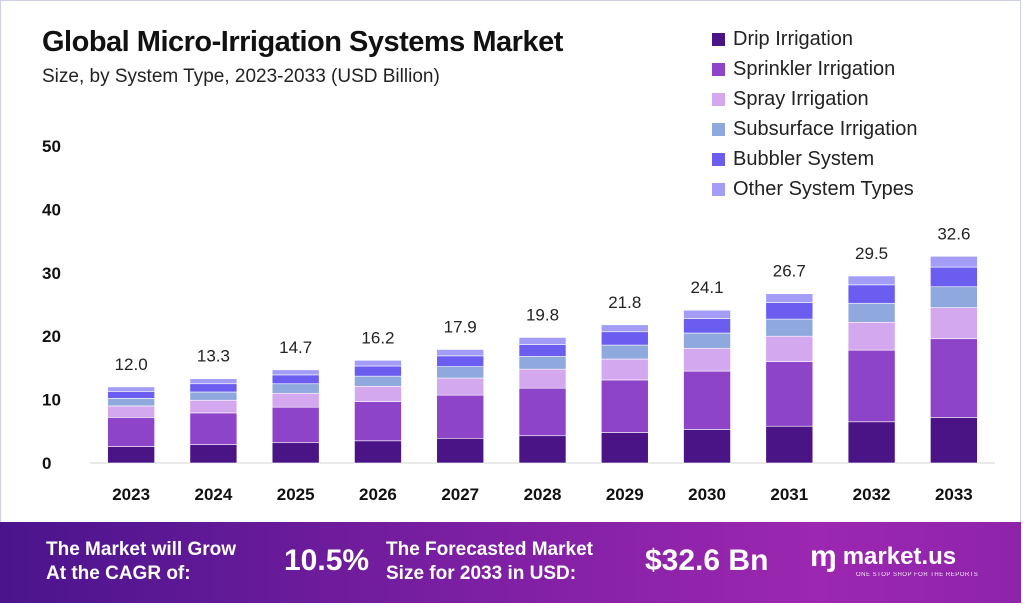  I want to click on legend-label: Bubbler System, so click(804, 159).